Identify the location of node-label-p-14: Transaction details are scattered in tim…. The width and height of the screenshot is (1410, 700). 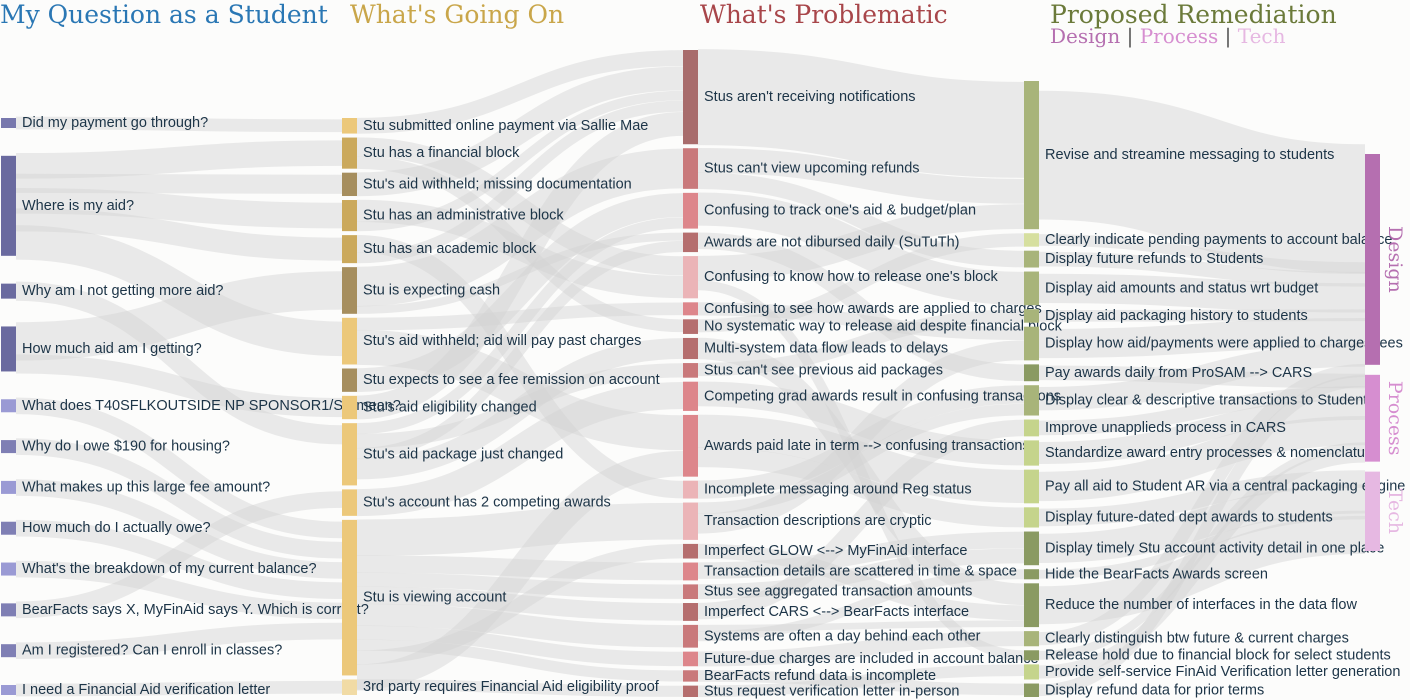
(860, 571).